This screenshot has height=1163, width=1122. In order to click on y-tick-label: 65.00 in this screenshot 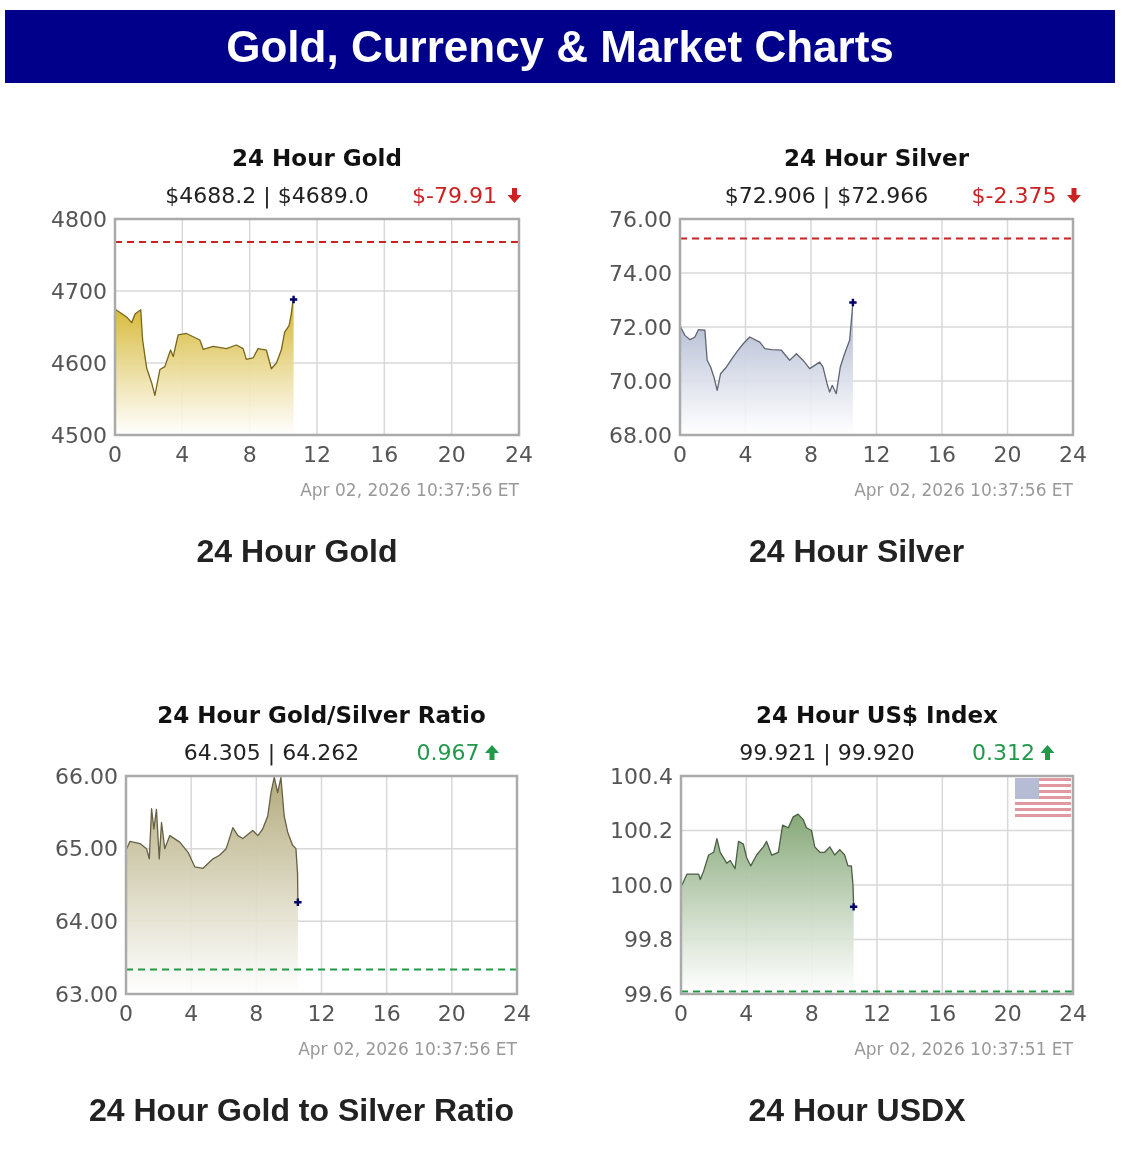, I will do `click(86, 849)`.